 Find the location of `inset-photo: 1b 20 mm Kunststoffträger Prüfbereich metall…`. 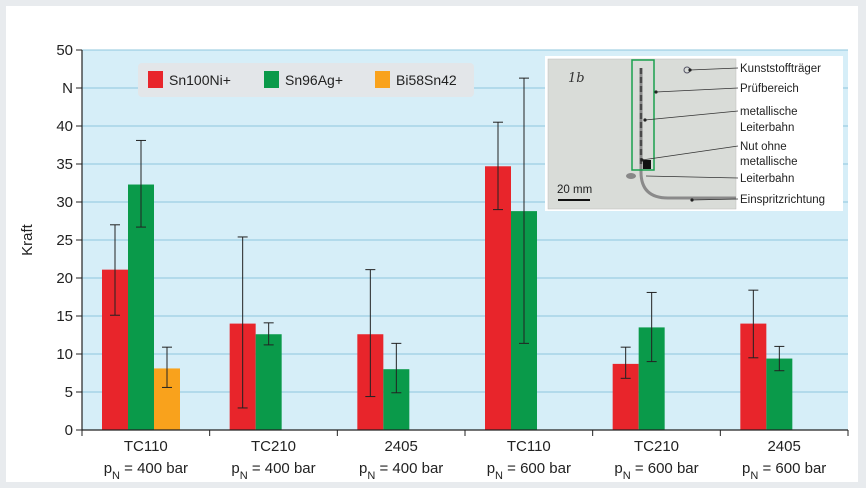

inset-photo: 1b 20 mm Kunststoffträger Prüfbereich metall… is located at coordinates (694, 133).